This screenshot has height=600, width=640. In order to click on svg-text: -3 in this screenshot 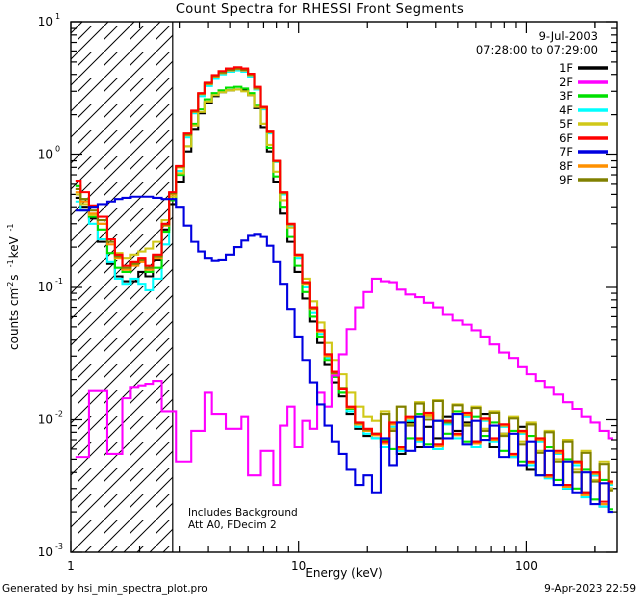, I will do `click(59, 546)`.